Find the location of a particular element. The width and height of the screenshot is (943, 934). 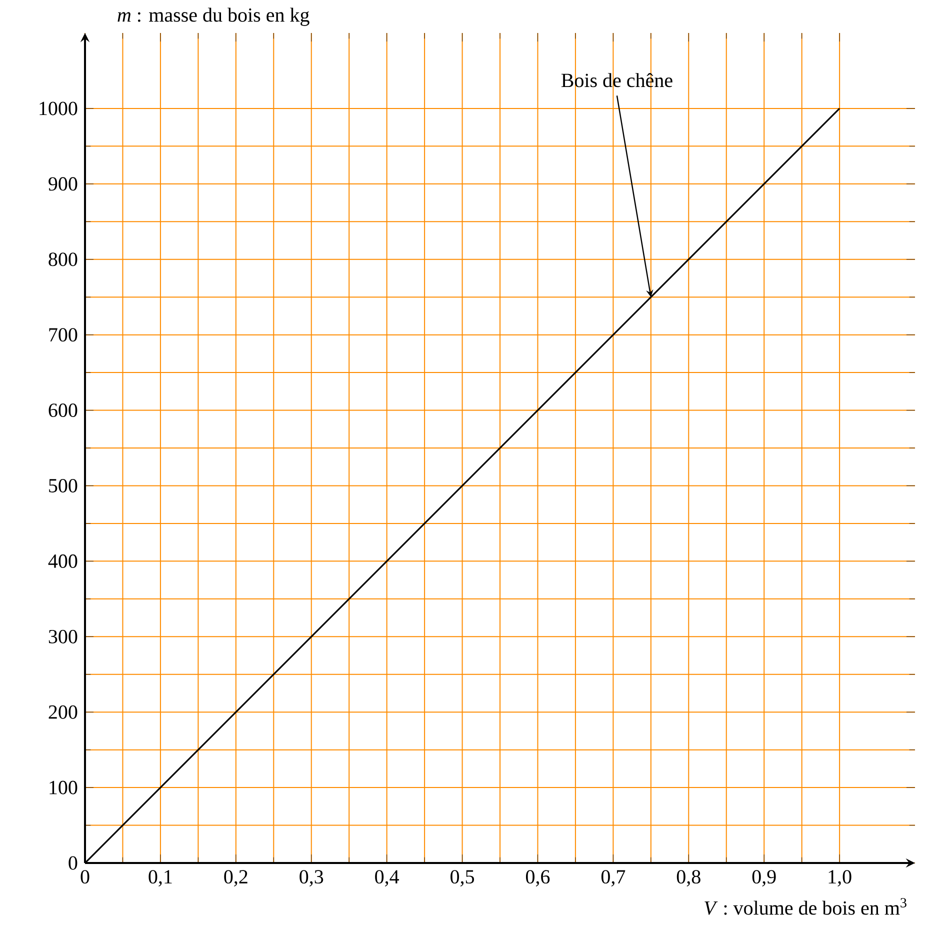

x-tick-label: 0,5 is located at coordinates (462, 878).